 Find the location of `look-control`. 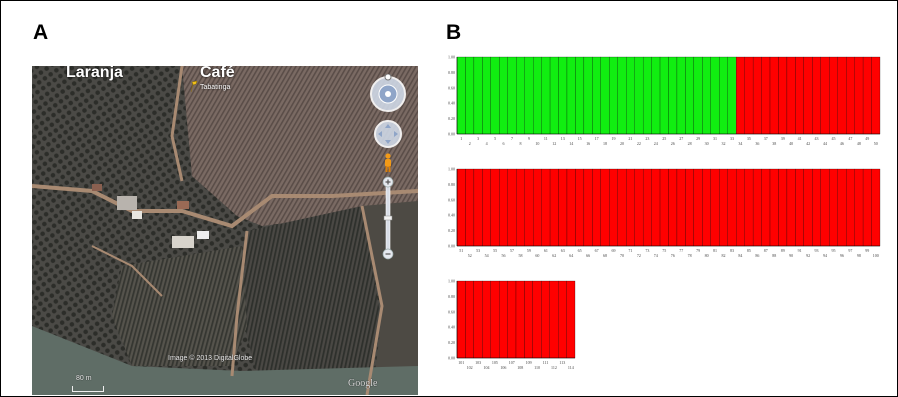

look-control is located at coordinates (388, 94).